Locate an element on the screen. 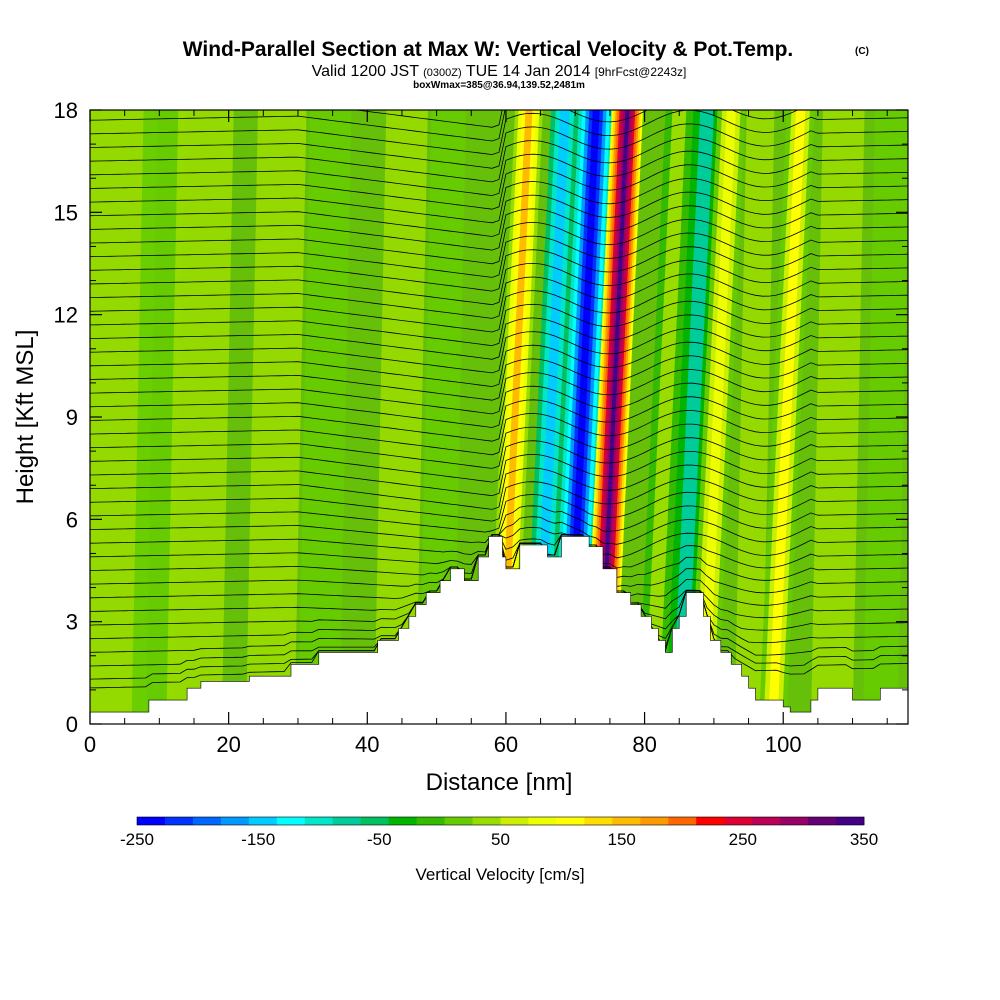 This screenshot has height=1000, width=1000. forecast-info: [9hrFcst@2243z] is located at coordinates (641, 72).